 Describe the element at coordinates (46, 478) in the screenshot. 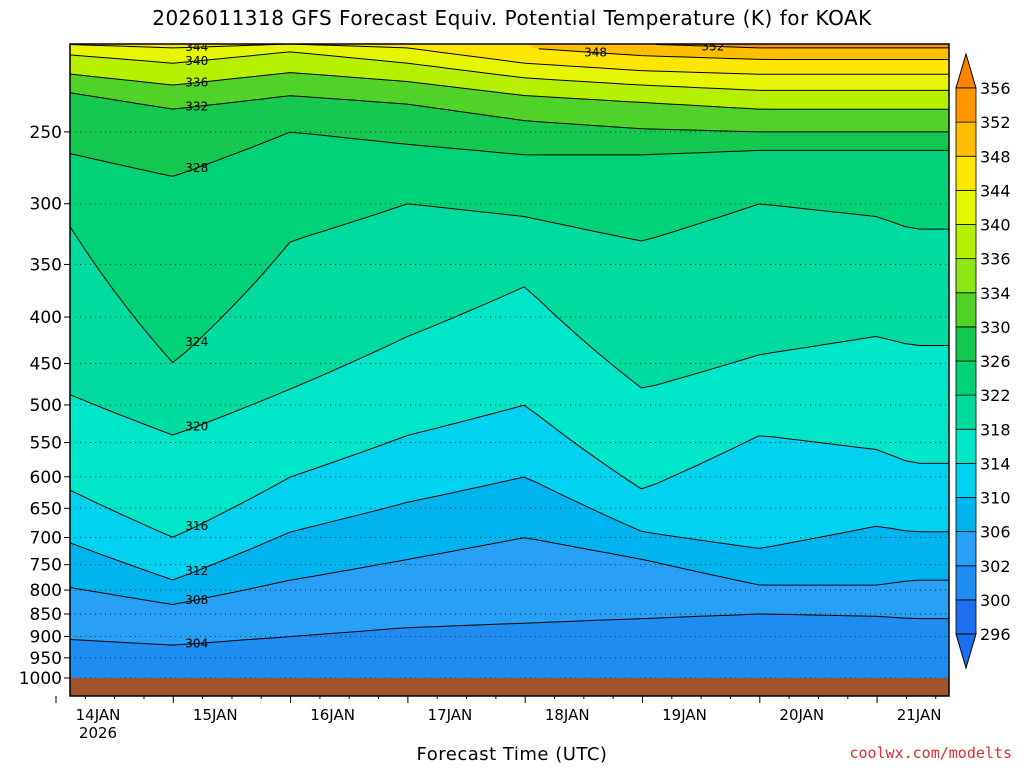

I see `y-tick-label-600: 600` at that location.